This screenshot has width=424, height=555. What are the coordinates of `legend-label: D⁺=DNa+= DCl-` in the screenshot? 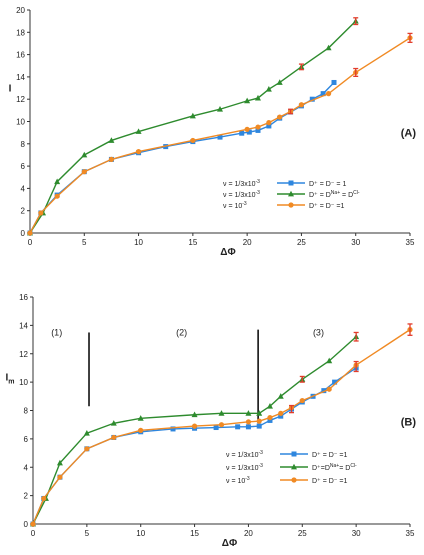 It's located at (334, 467).